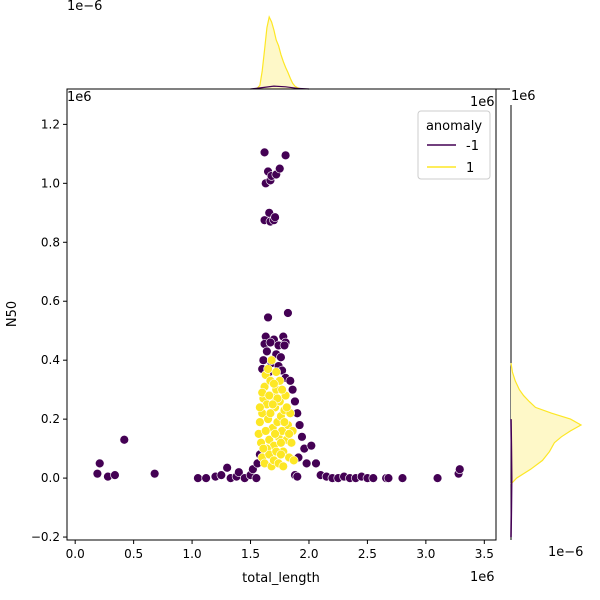 The image size is (600, 600). I want to click on right-kde-line-anomaly, so click(511, 478).